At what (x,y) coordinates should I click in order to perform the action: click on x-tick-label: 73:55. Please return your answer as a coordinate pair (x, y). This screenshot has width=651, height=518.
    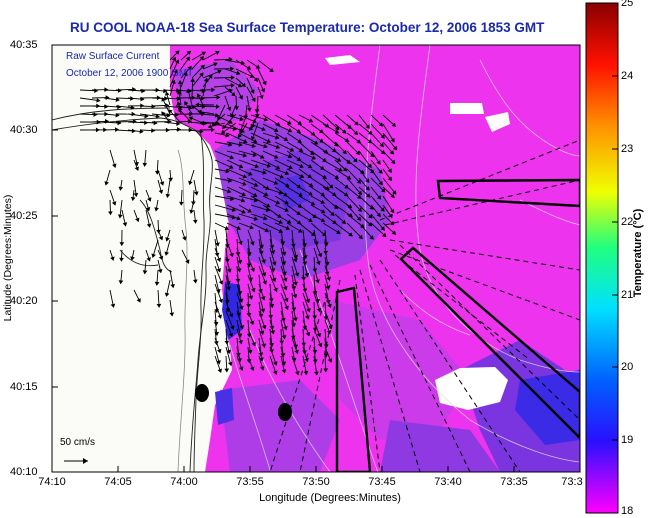
    Looking at the image, I should click on (250, 482).